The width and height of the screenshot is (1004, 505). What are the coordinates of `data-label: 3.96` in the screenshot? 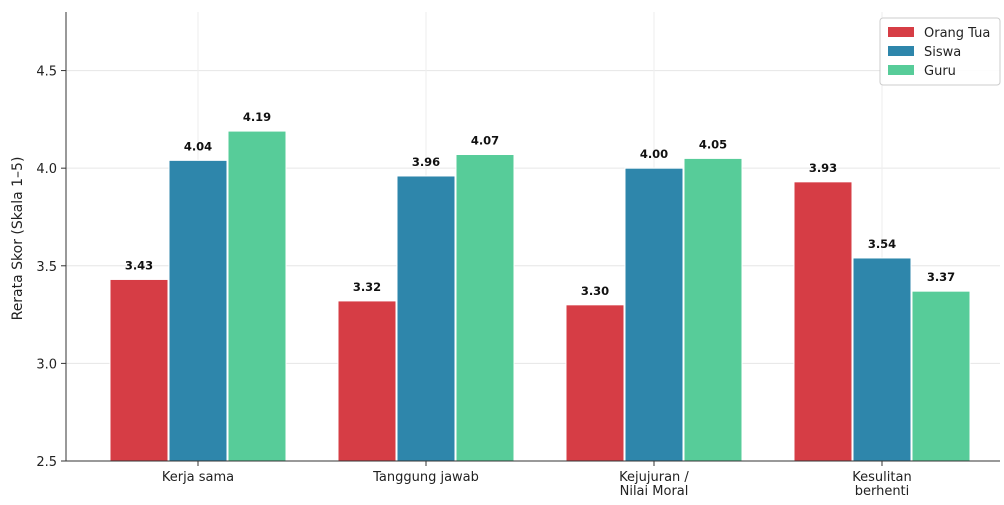 It's located at (426, 162).